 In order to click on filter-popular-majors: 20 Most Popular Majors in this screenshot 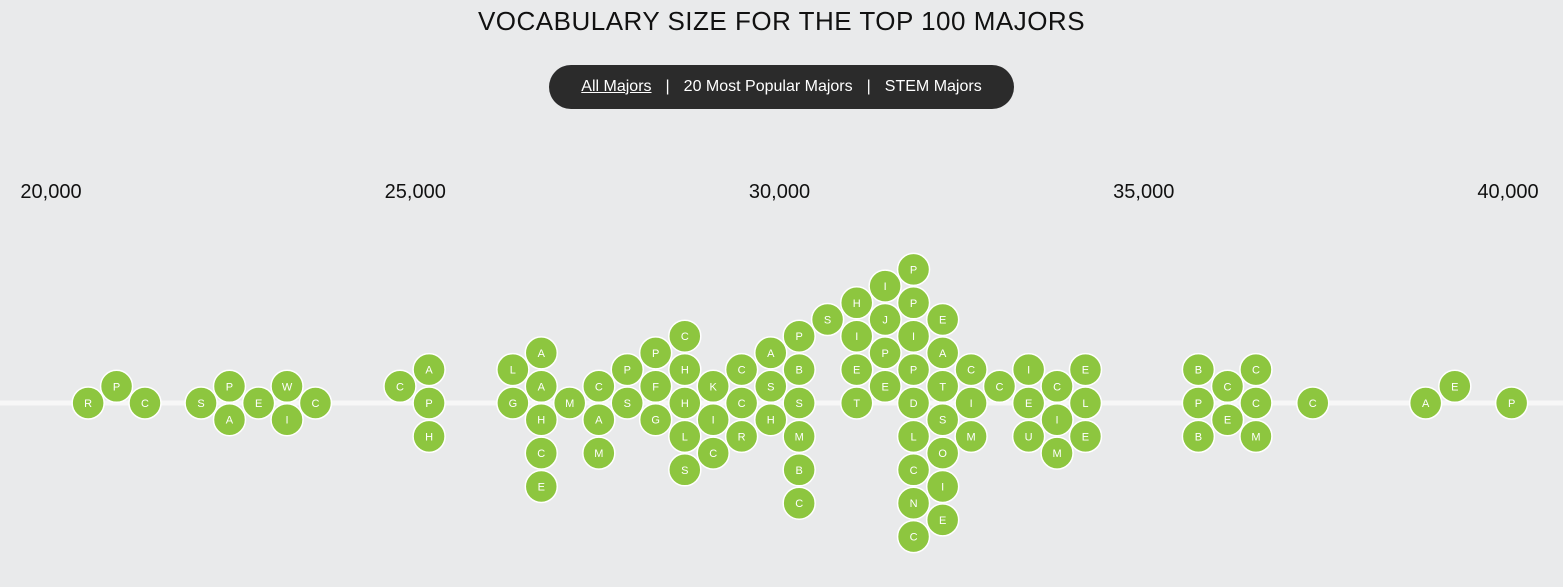, I will do `click(768, 86)`.